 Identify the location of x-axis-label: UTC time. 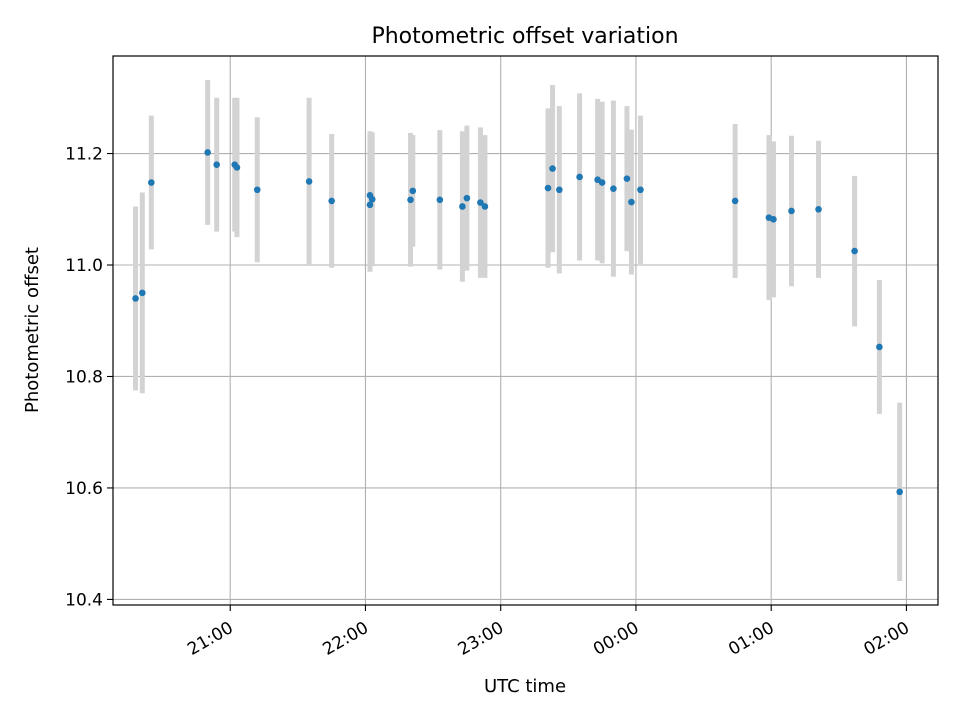
(525, 686).